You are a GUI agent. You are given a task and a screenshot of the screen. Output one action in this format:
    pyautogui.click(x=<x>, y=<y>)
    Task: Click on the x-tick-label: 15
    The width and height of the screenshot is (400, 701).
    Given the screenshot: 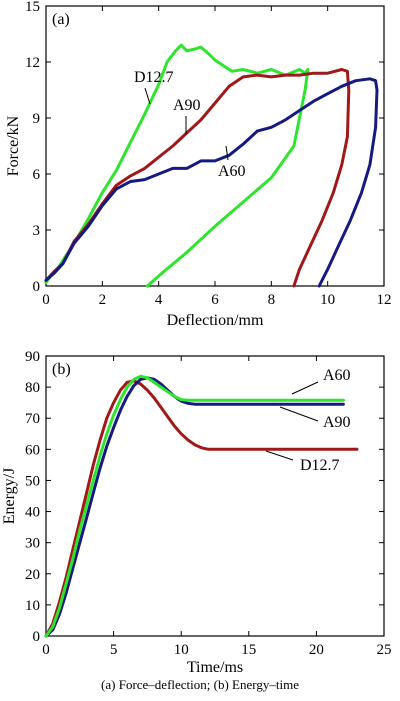 What is the action you would take?
    pyautogui.click(x=248, y=650)
    